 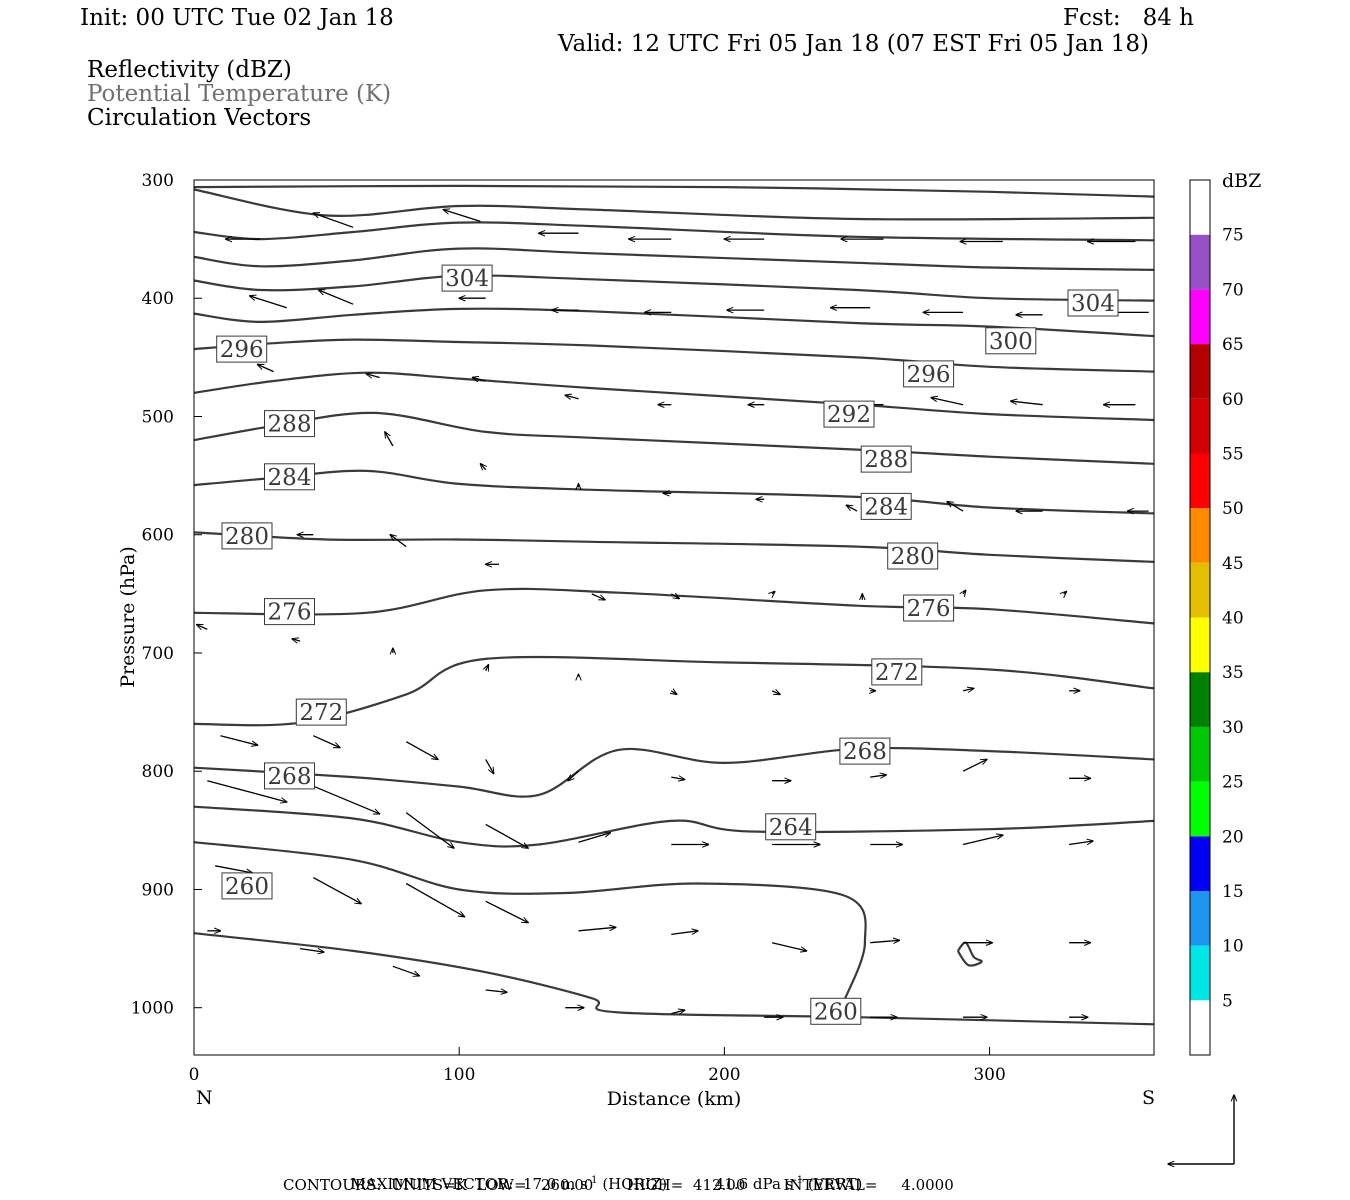 What do you see at coordinates (1093, 304) in the screenshot?
I see `contour-label: 304` at bounding box center [1093, 304].